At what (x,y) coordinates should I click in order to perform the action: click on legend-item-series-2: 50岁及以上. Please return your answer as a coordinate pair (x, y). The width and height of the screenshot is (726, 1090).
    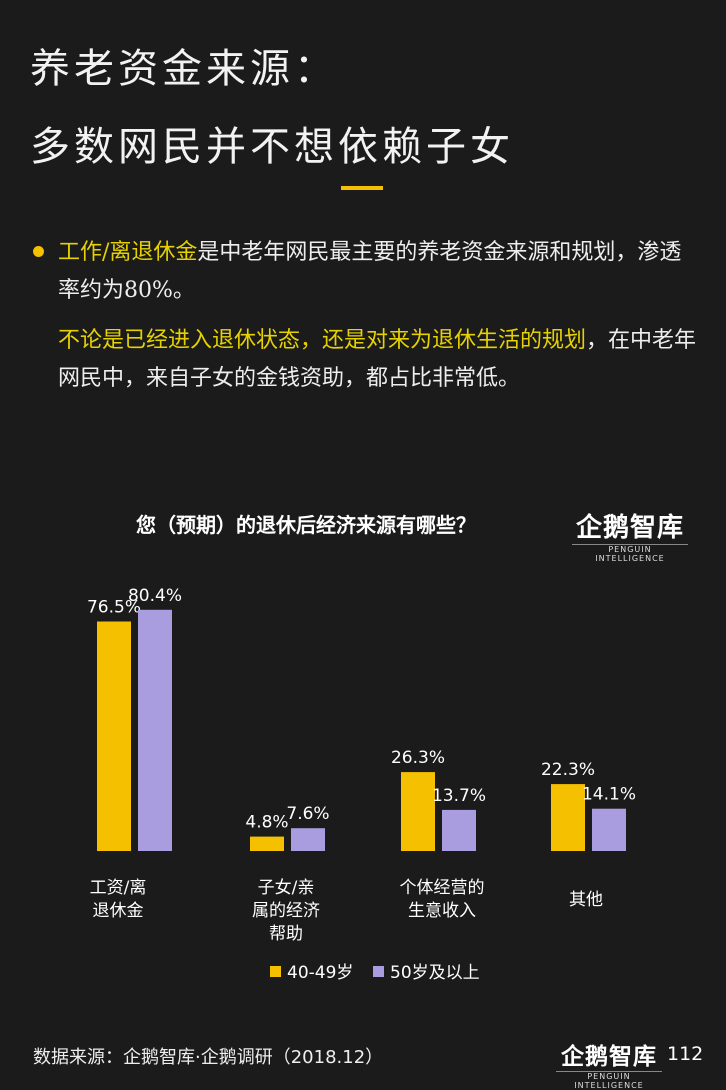
    Looking at the image, I should click on (426, 970).